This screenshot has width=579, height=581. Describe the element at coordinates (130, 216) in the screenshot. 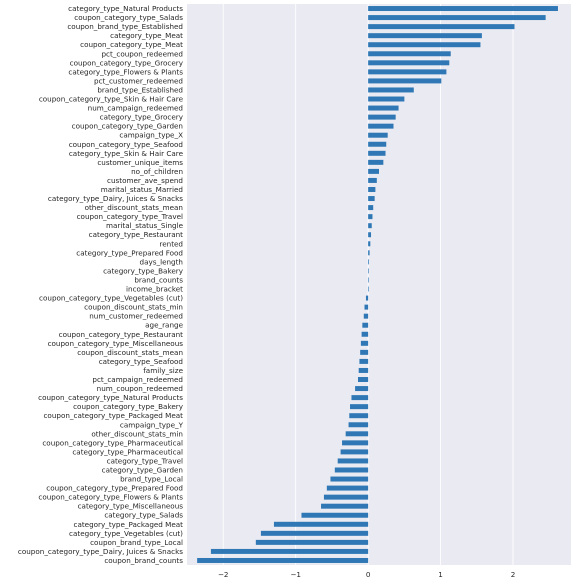

I see `y-tick-label-23: coupon_category_type_Travel` at that location.